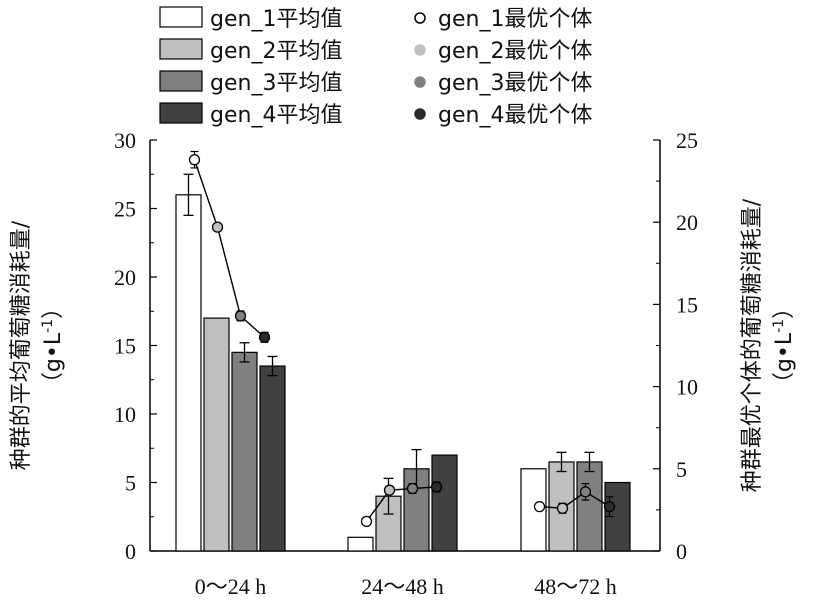 The image size is (821, 609). Describe the element at coordinates (681, 469) in the screenshot. I see `right-tick-label: 5` at that location.